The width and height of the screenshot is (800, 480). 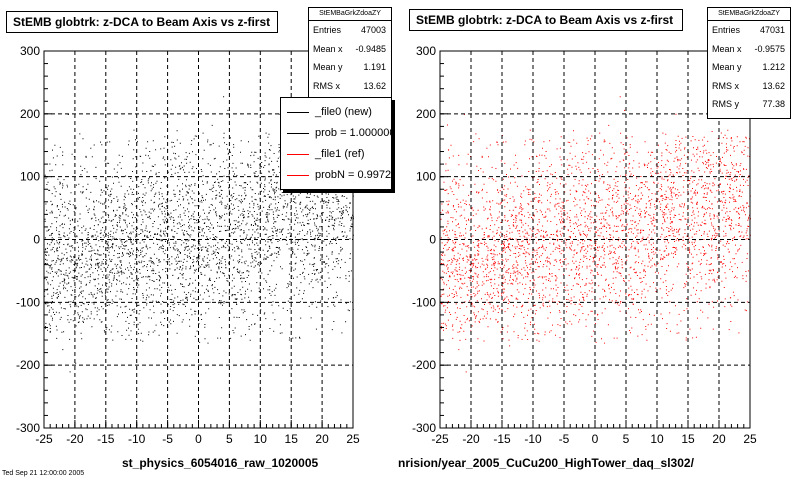 I want to click on stats-label: RMS y, so click(x=725, y=104).